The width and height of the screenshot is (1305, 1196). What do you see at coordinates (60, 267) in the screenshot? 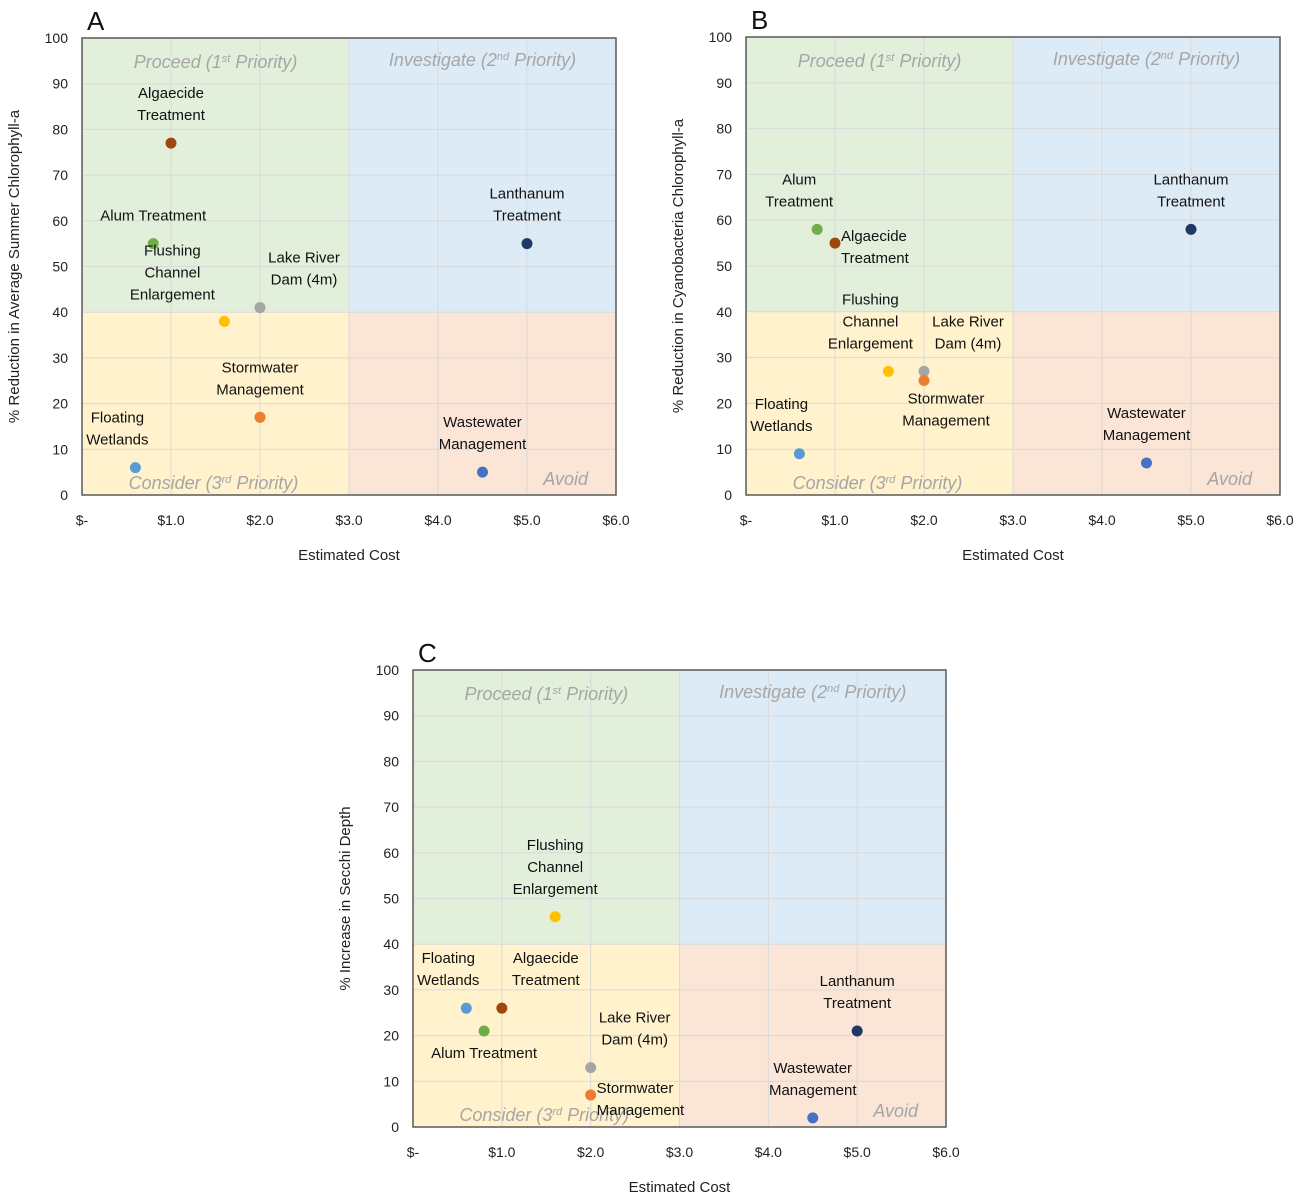
I see `y-tick-label: 50` at bounding box center [60, 267].